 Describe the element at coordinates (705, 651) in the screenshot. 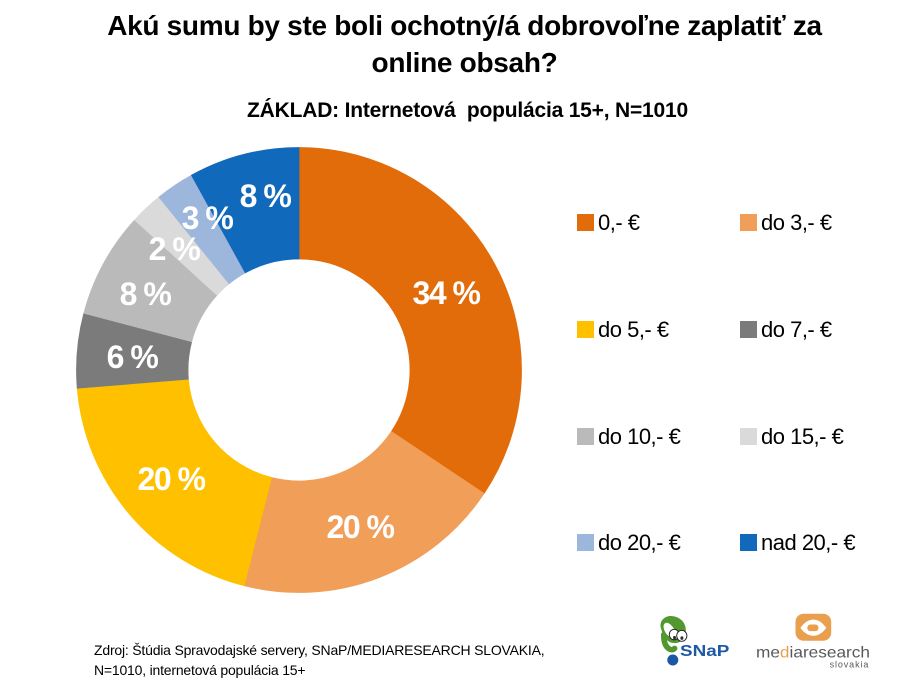

I see `svg-text: SNaP` at that location.